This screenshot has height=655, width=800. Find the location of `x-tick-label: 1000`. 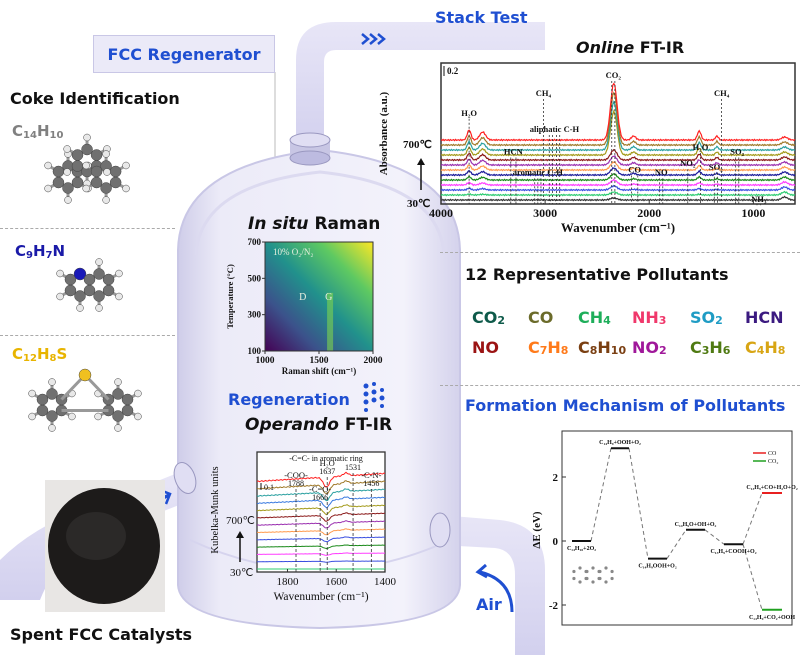

x-tick-label: 1000 is located at coordinates (753, 213).